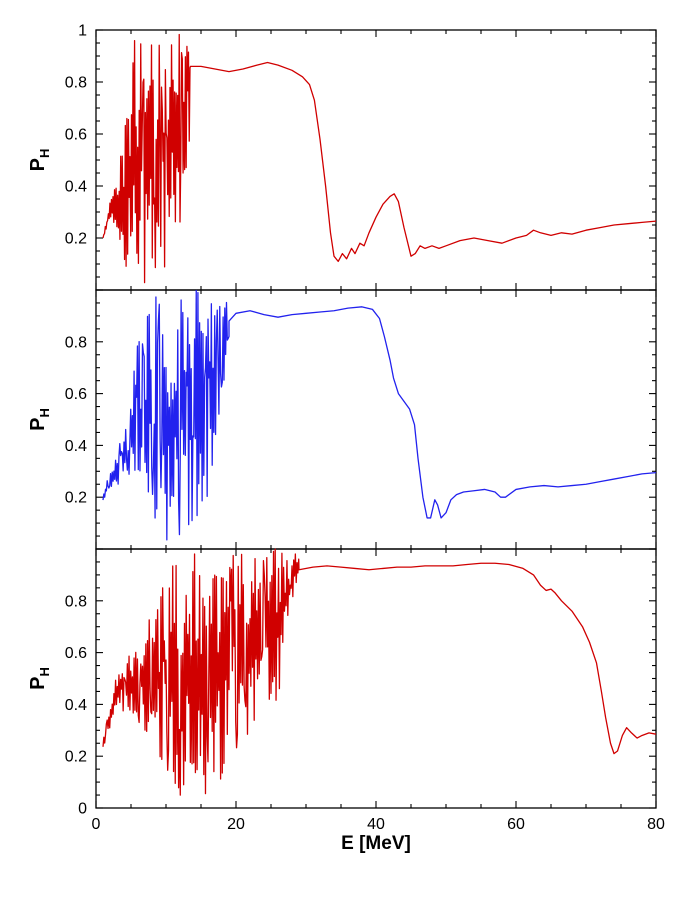 This screenshot has height=899, width=692. I want to click on x-axis-title: E [MeV], so click(376, 843).